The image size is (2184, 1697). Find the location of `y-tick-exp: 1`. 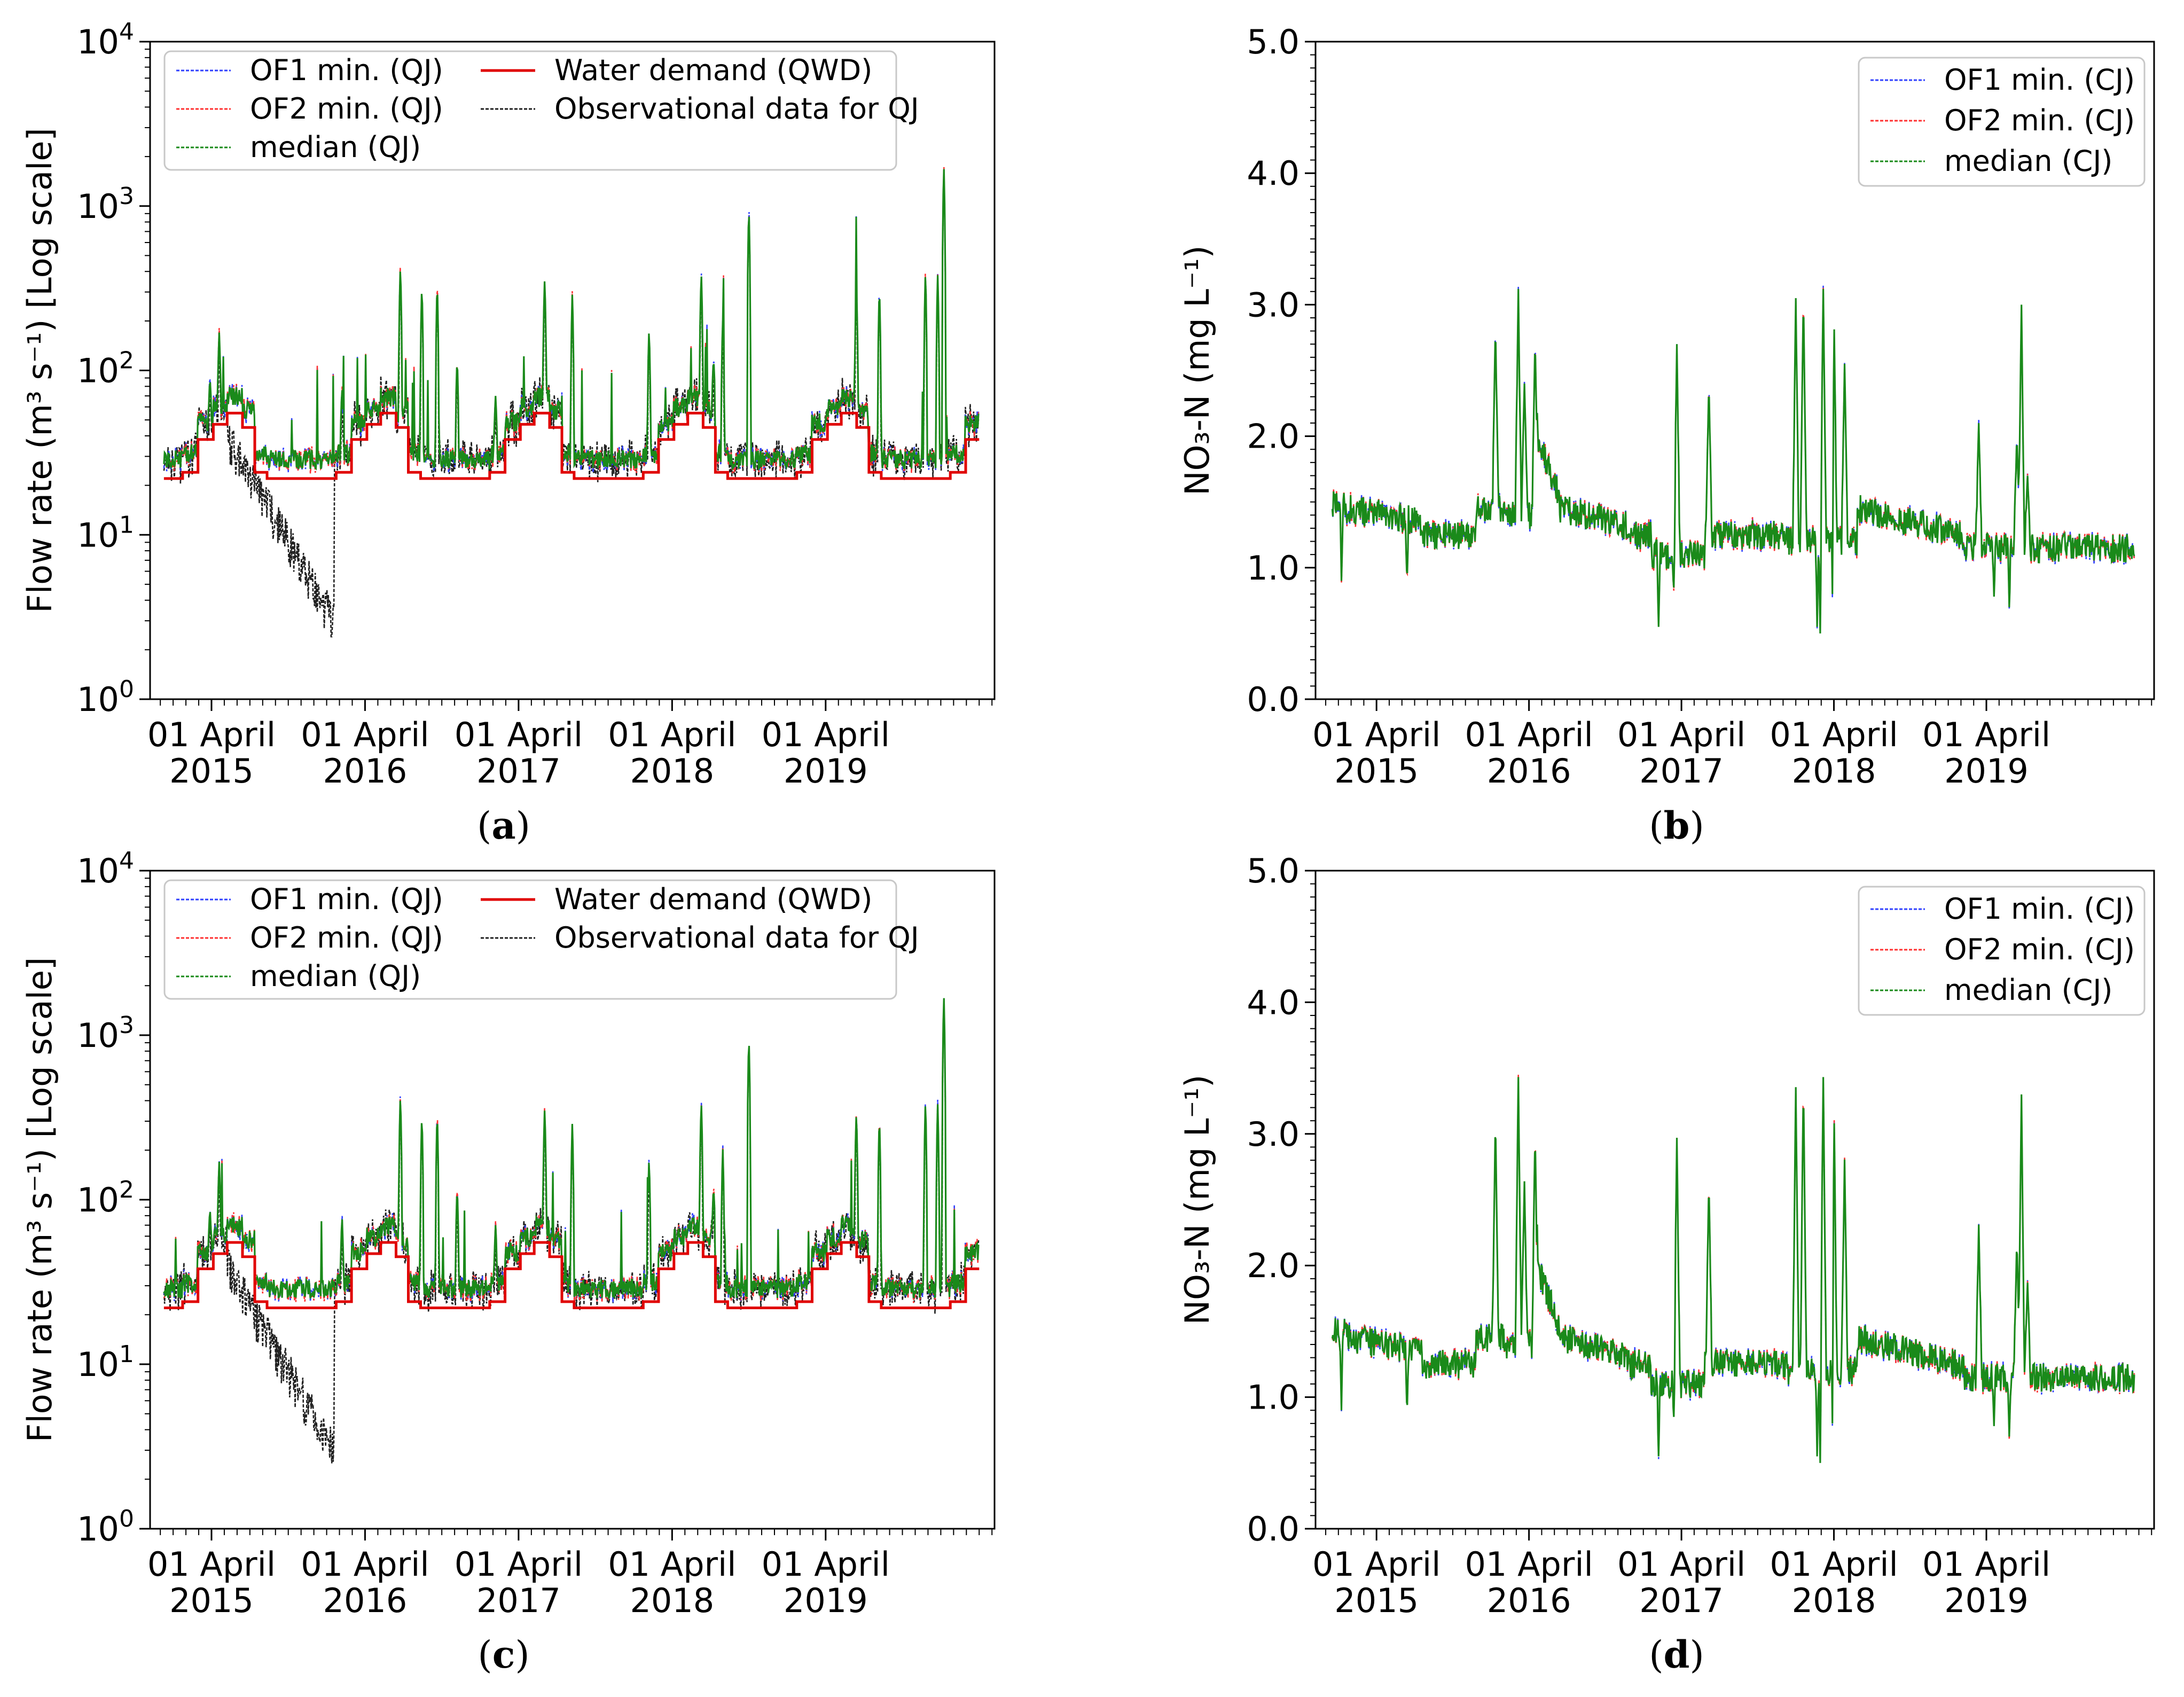

y-tick-exp: 1 is located at coordinates (126, 524).